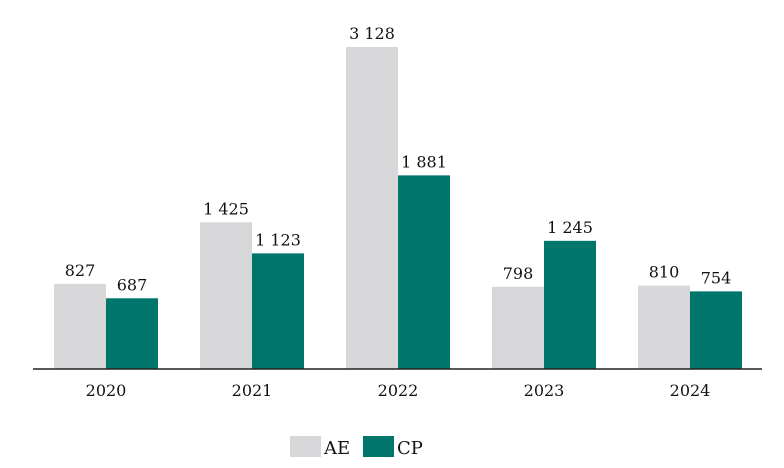 This screenshot has width=784, height=468. What do you see at coordinates (424, 161) in the screenshot?
I see `value-label-cp-2022: 1 881` at bounding box center [424, 161].